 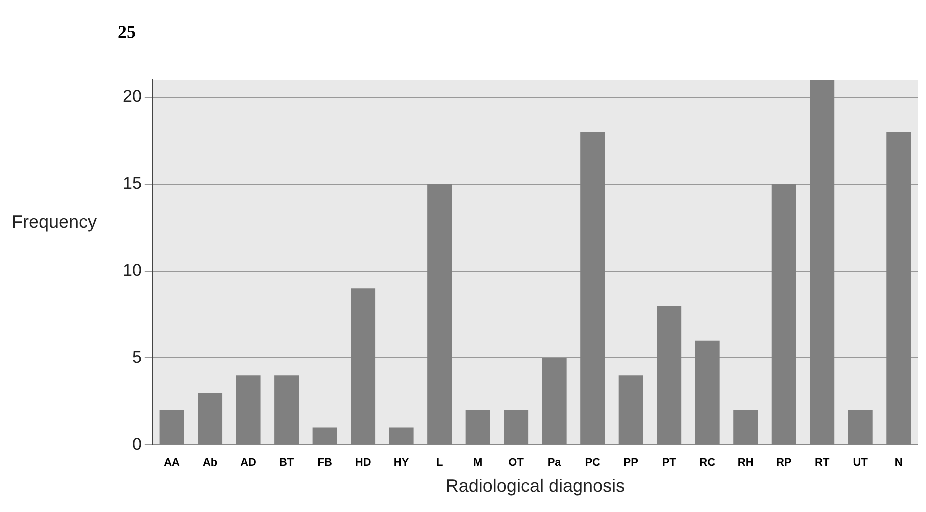 I want to click on x-tick-label: M, so click(x=478, y=462).